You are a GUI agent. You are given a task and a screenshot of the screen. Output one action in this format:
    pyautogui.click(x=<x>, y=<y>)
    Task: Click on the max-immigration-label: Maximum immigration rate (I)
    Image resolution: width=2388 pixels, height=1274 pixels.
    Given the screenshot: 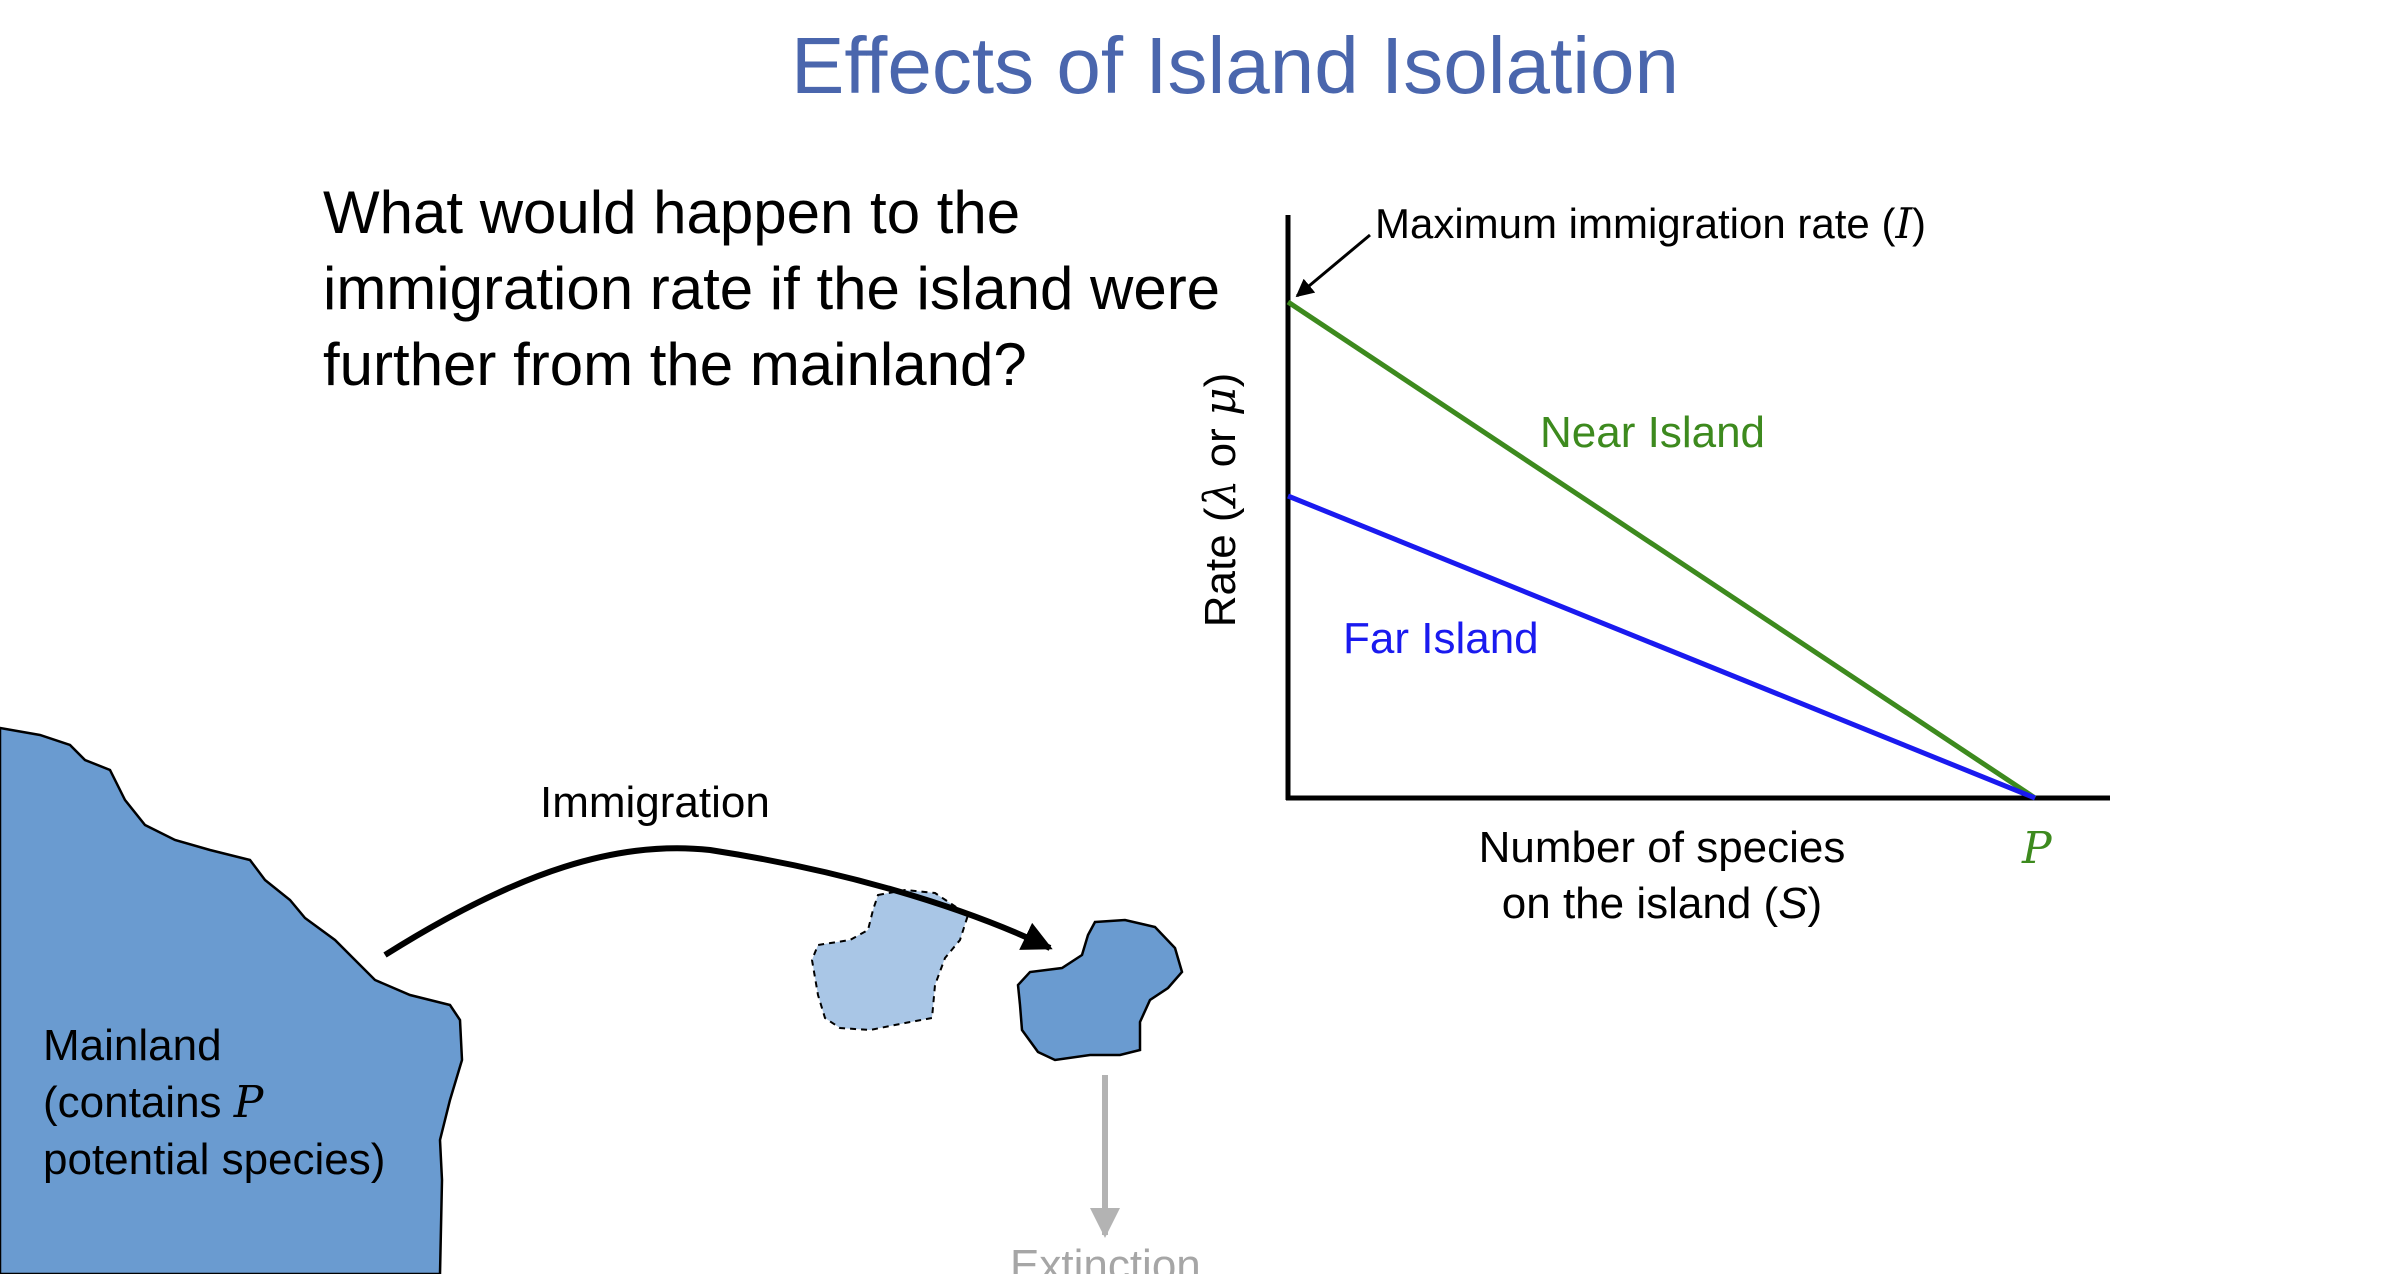 What is the action you would take?
    pyautogui.click(x=1650, y=223)
    